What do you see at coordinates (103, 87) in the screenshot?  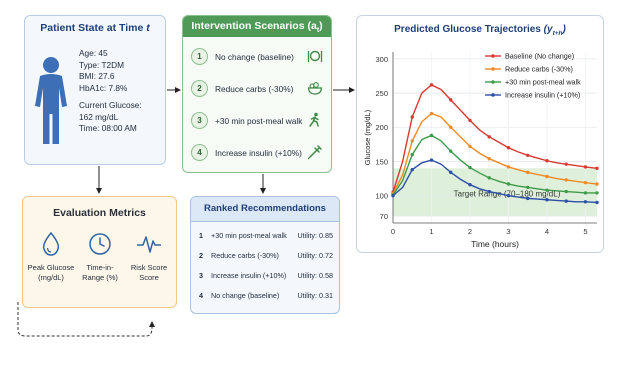 I see `patient-hba1c: HbA1c: 7.8%` at bounding box center [103, 87].